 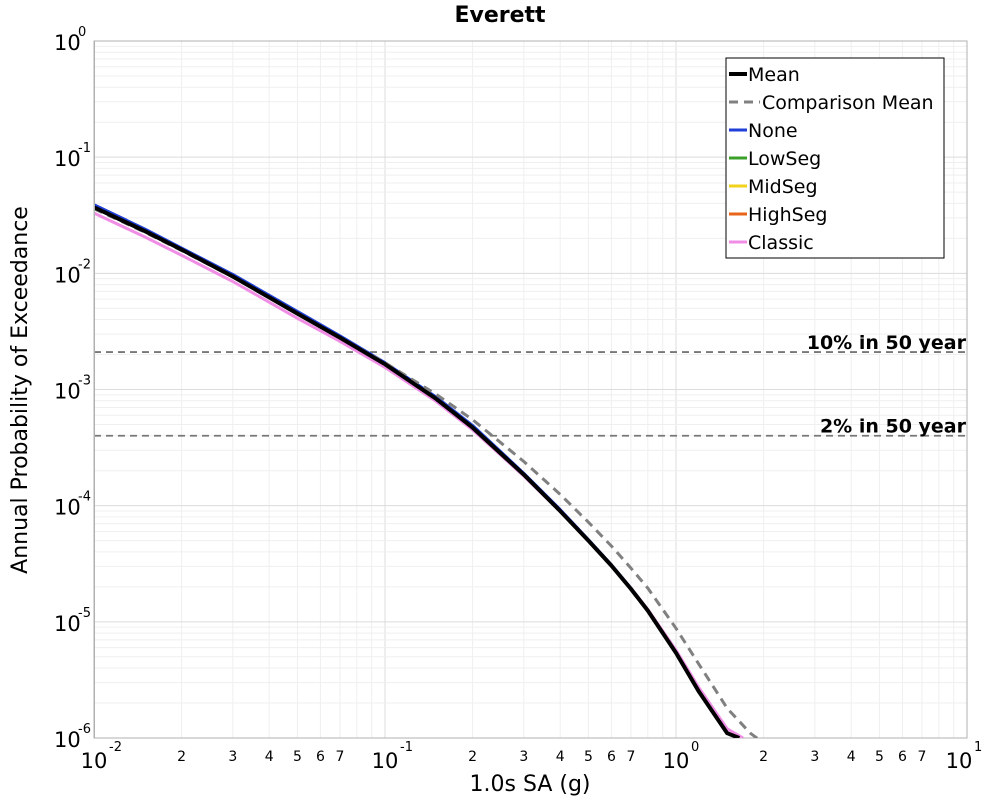 I want to click on legend-label: LowSeg, so click(x=784, y=159).